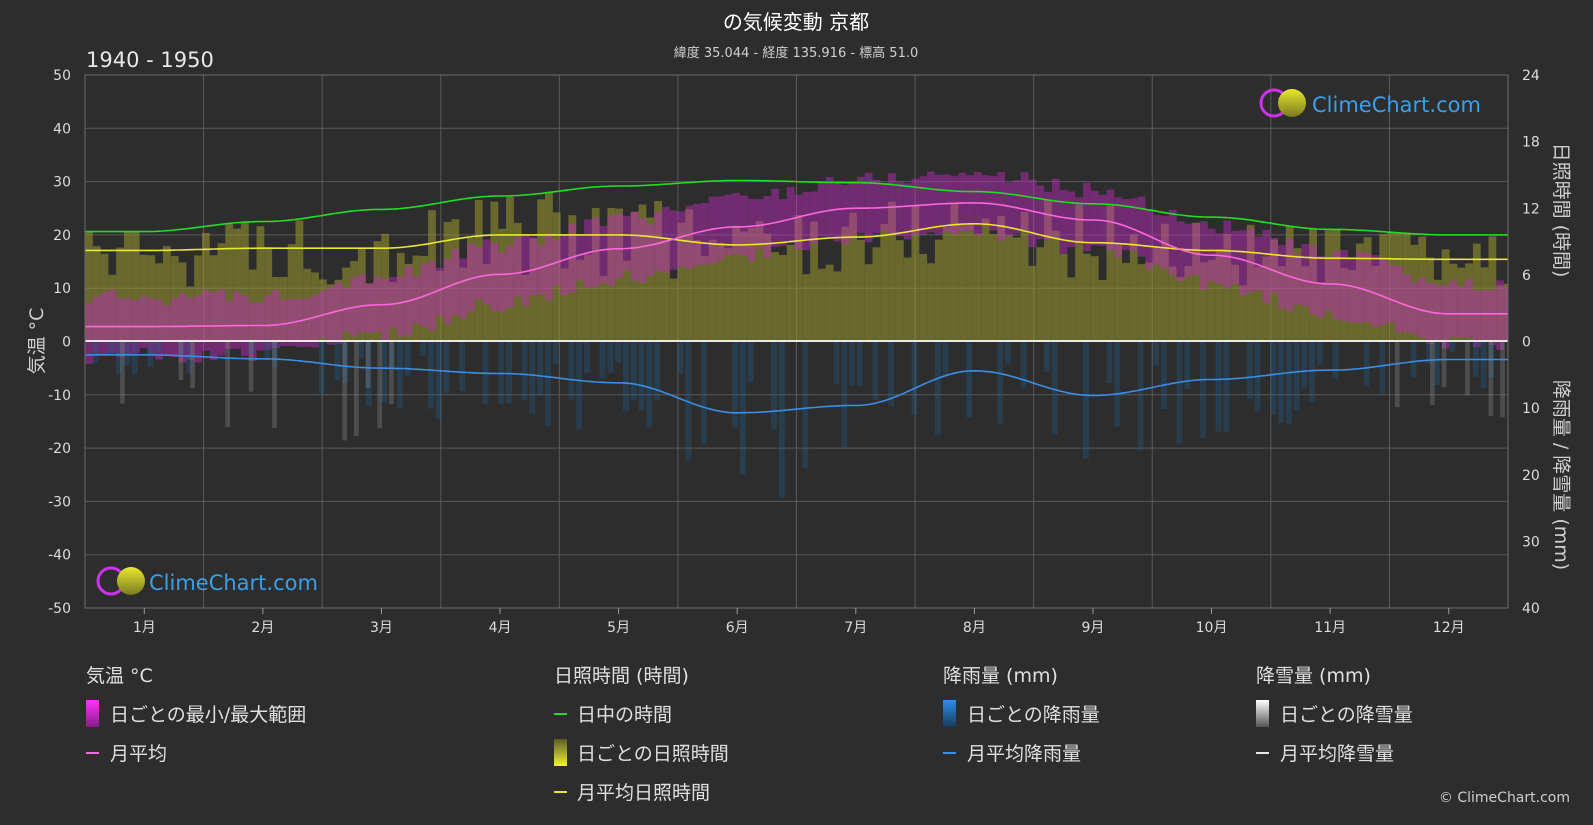 This screenshot has width=1593, height=825. I want to click on left-tick-label: 40, so click(62, 129).